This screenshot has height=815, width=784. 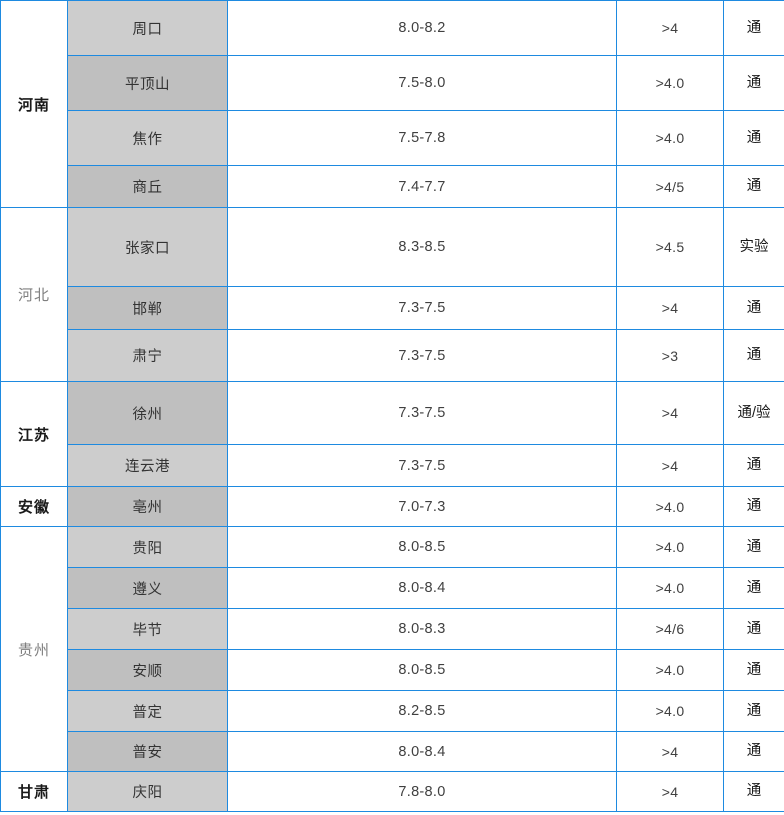 I want to click on value-cell: 7.5-7.8, so click(x=422, y=138).